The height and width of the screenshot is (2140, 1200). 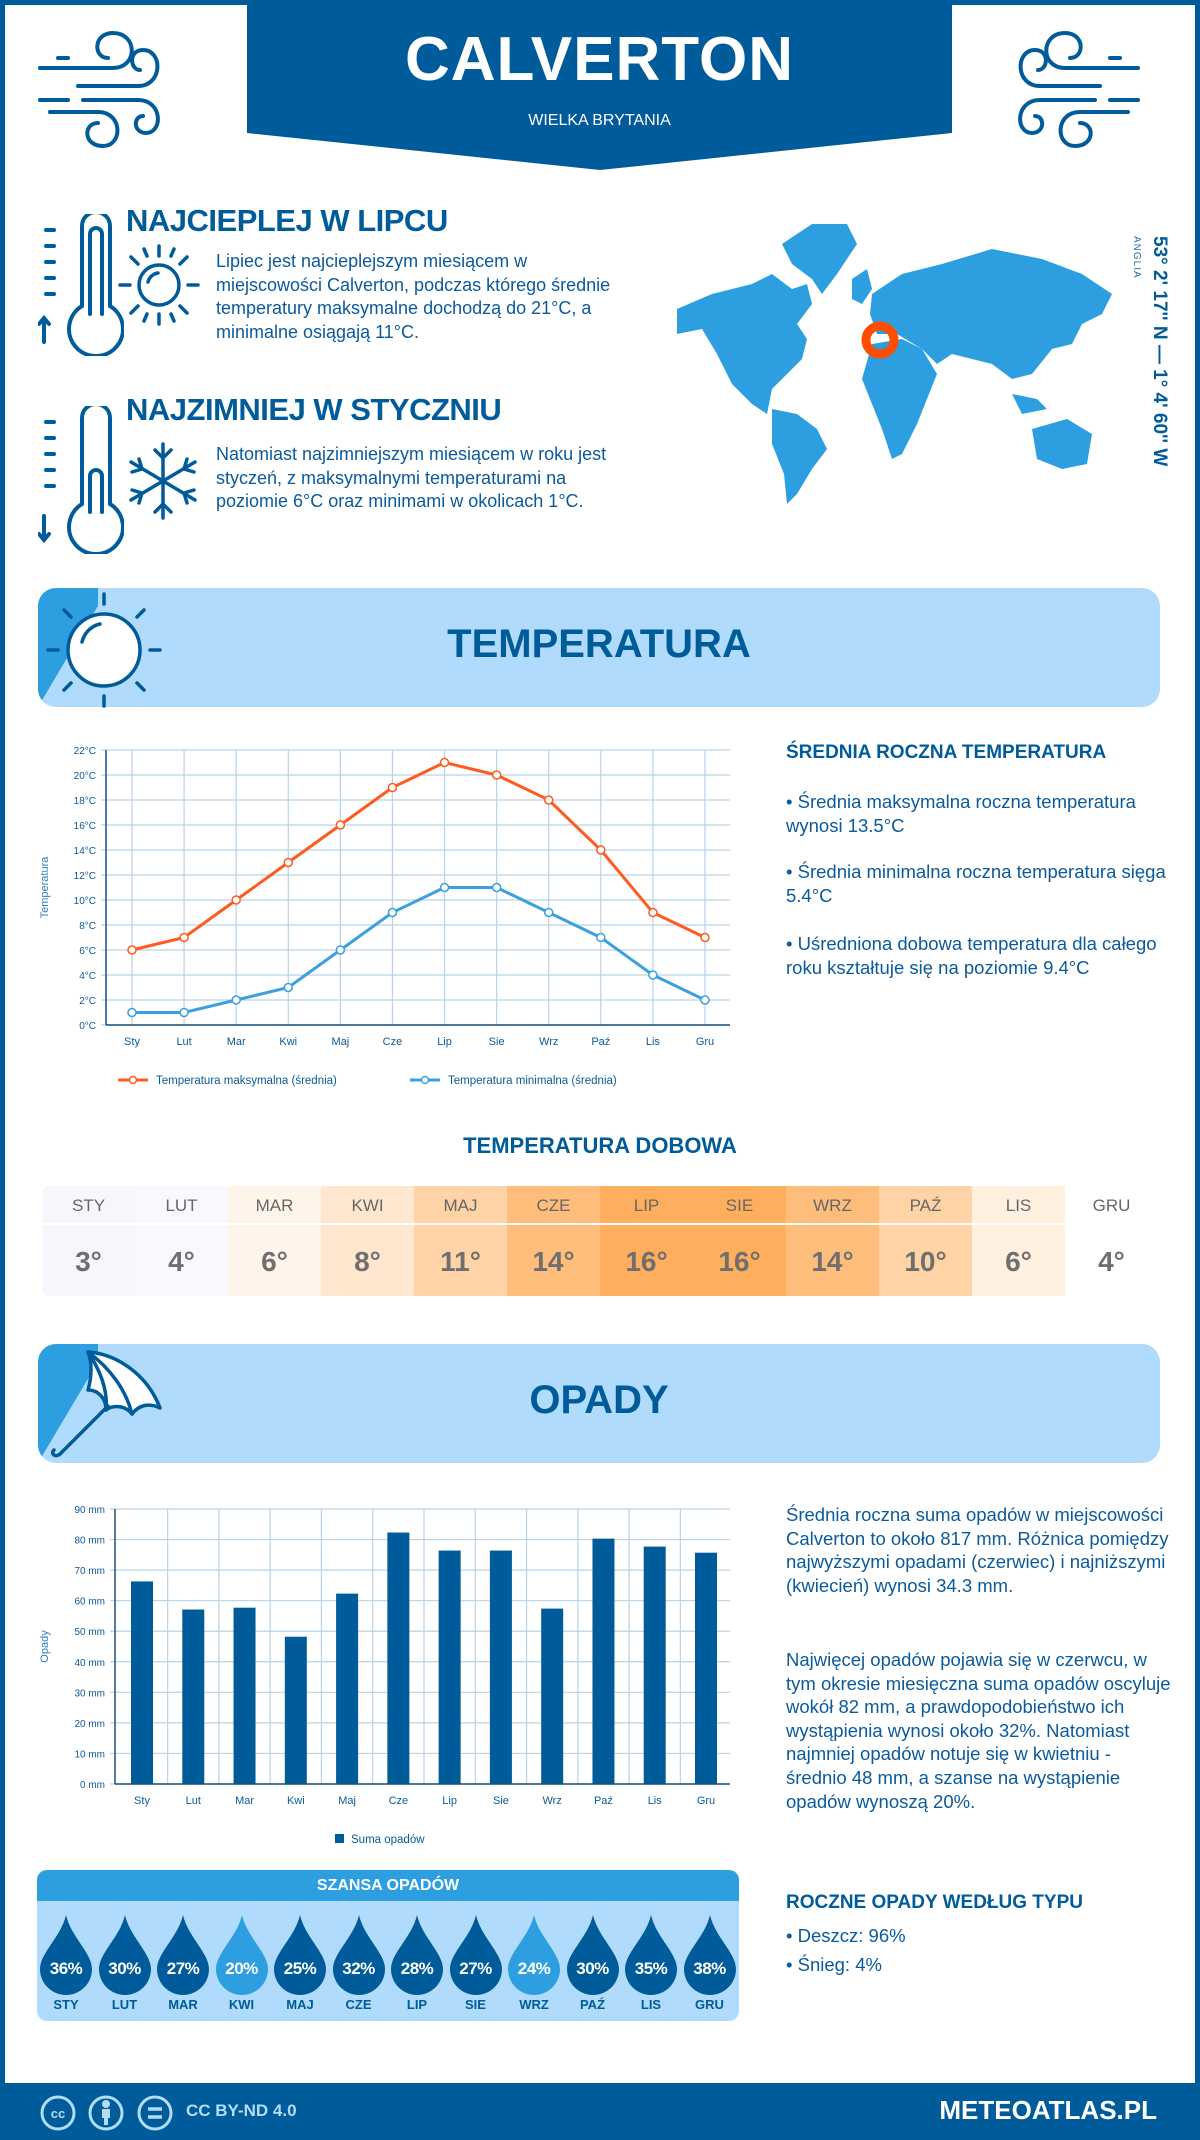 I want to click on x-tick-label: Sty, so click(x=132, y=1042).